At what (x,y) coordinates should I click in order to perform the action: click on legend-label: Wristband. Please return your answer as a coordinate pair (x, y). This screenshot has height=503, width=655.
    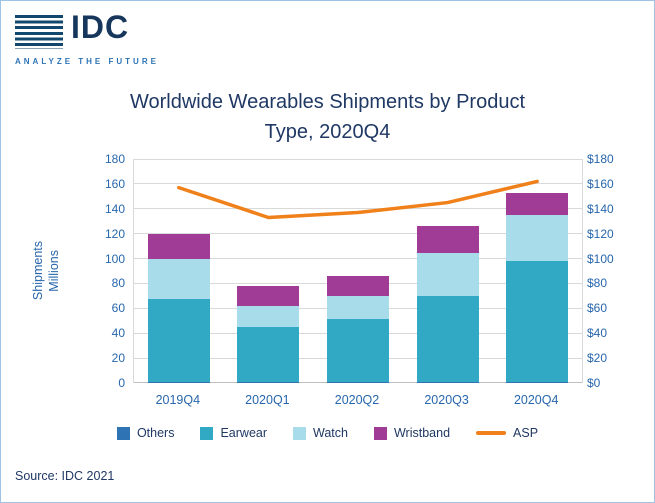
    Looking at the image, I should click on (422, 433).